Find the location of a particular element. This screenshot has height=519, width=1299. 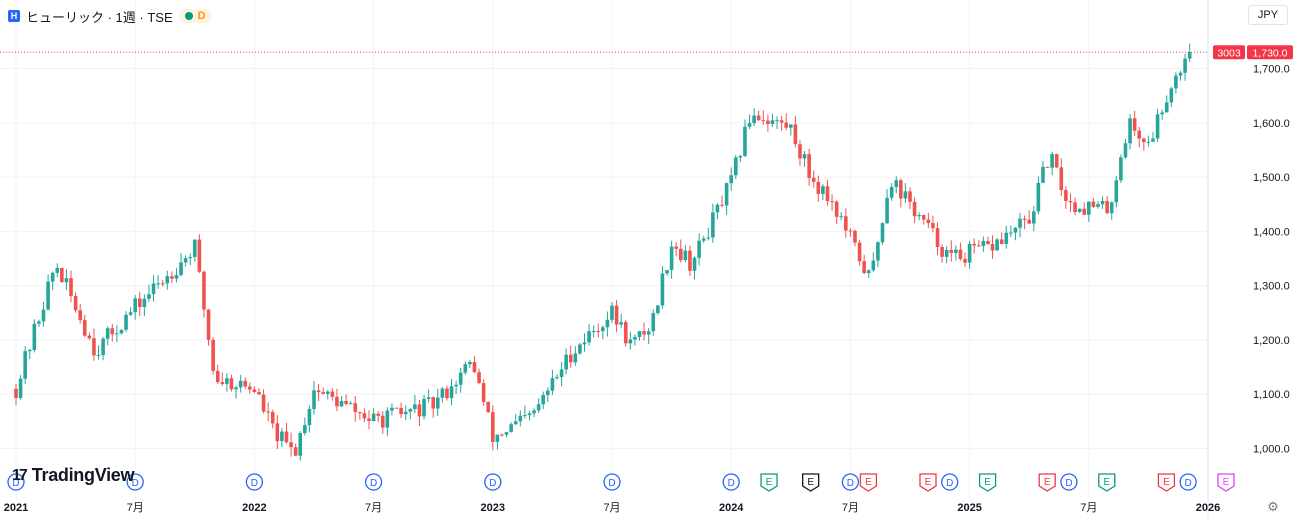

dividend-marker-shape is located at coordinates (135, 482).